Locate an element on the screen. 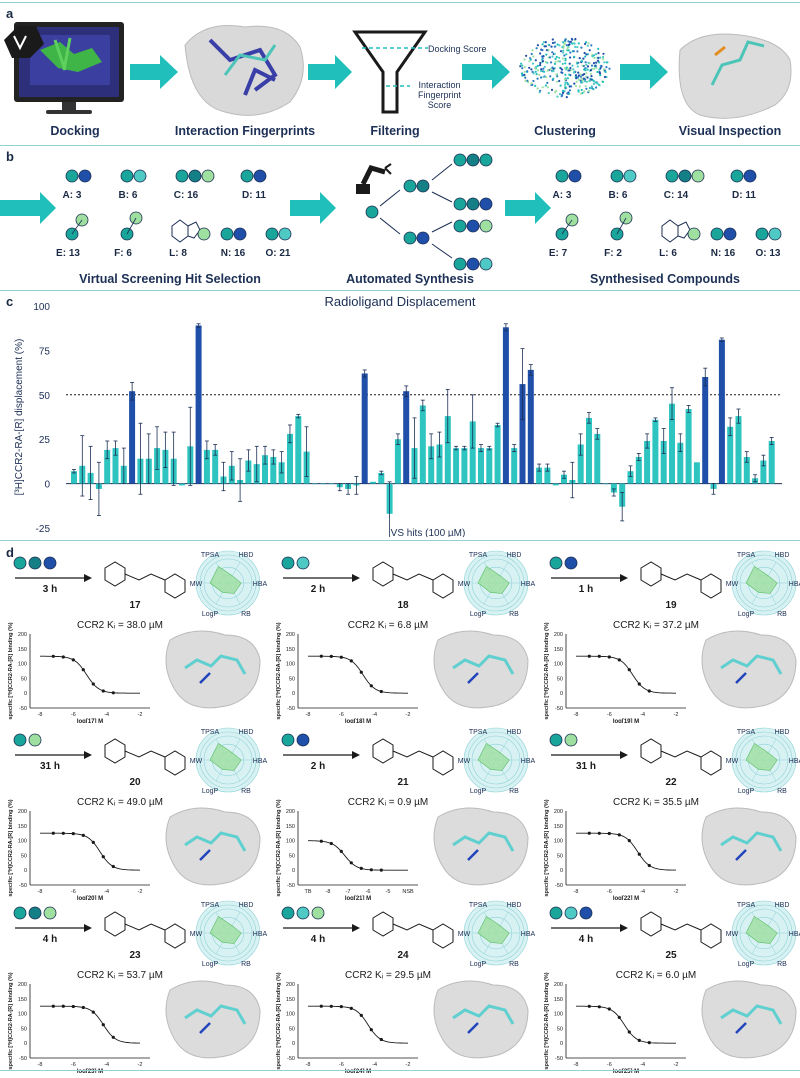 This screenshot has height=1078, width=800. curve-x-tick: -6 is located at coordinates (73, 1065).